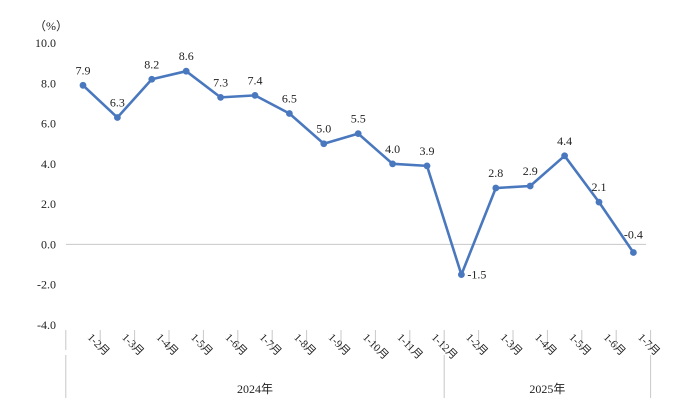 This screenshot has height=415, width=684. Describe the element at coordinates (48, 164) in the screenshot. I see `y-tick-label: 4.0` at that location.